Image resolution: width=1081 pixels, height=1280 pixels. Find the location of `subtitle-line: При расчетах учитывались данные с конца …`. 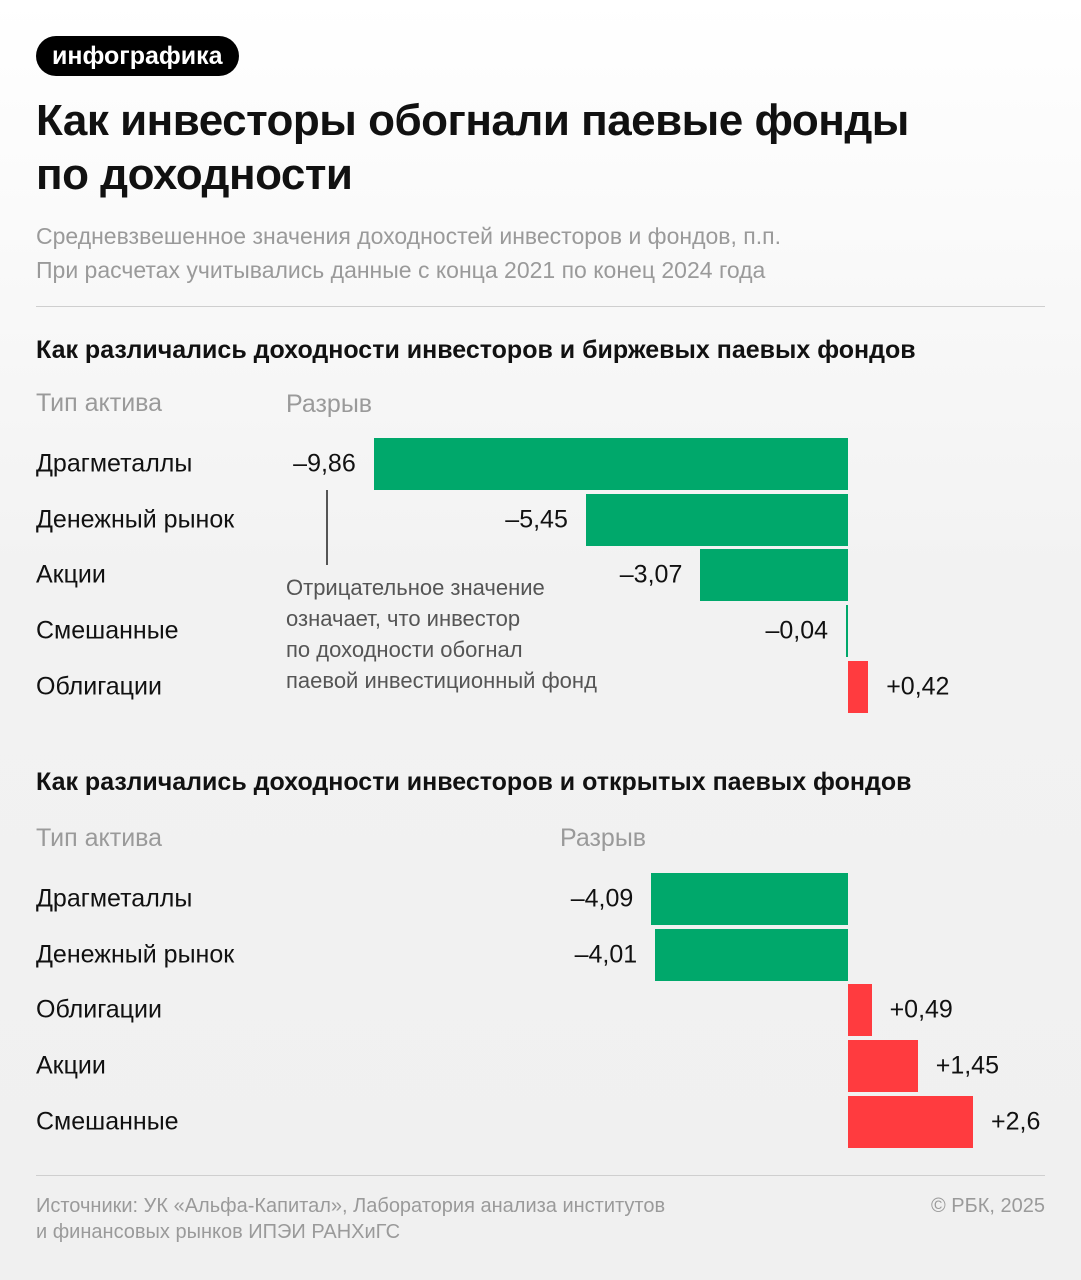

subtitle-line: При расчетах учитывались данные с конца … is located at coordinates (401, 270).